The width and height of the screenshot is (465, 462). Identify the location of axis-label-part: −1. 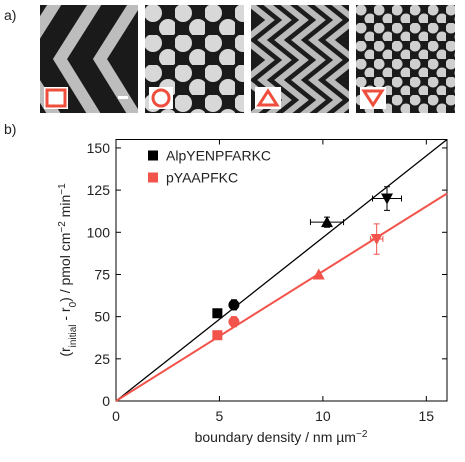
(62, 189).